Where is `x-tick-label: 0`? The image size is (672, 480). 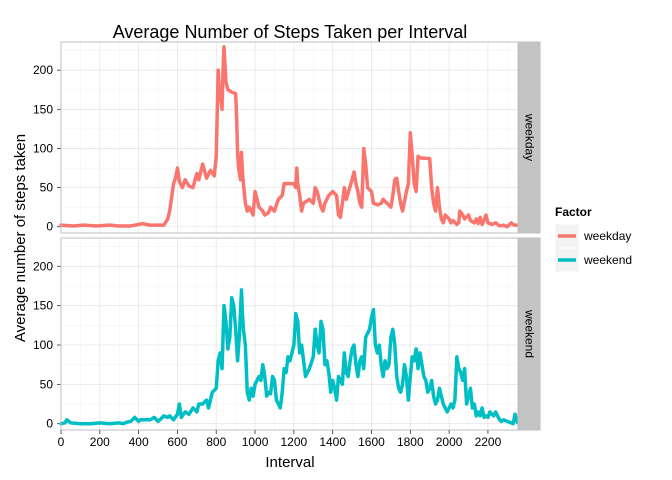
x-tick-label: 0 is located at coordinates (61, 442).